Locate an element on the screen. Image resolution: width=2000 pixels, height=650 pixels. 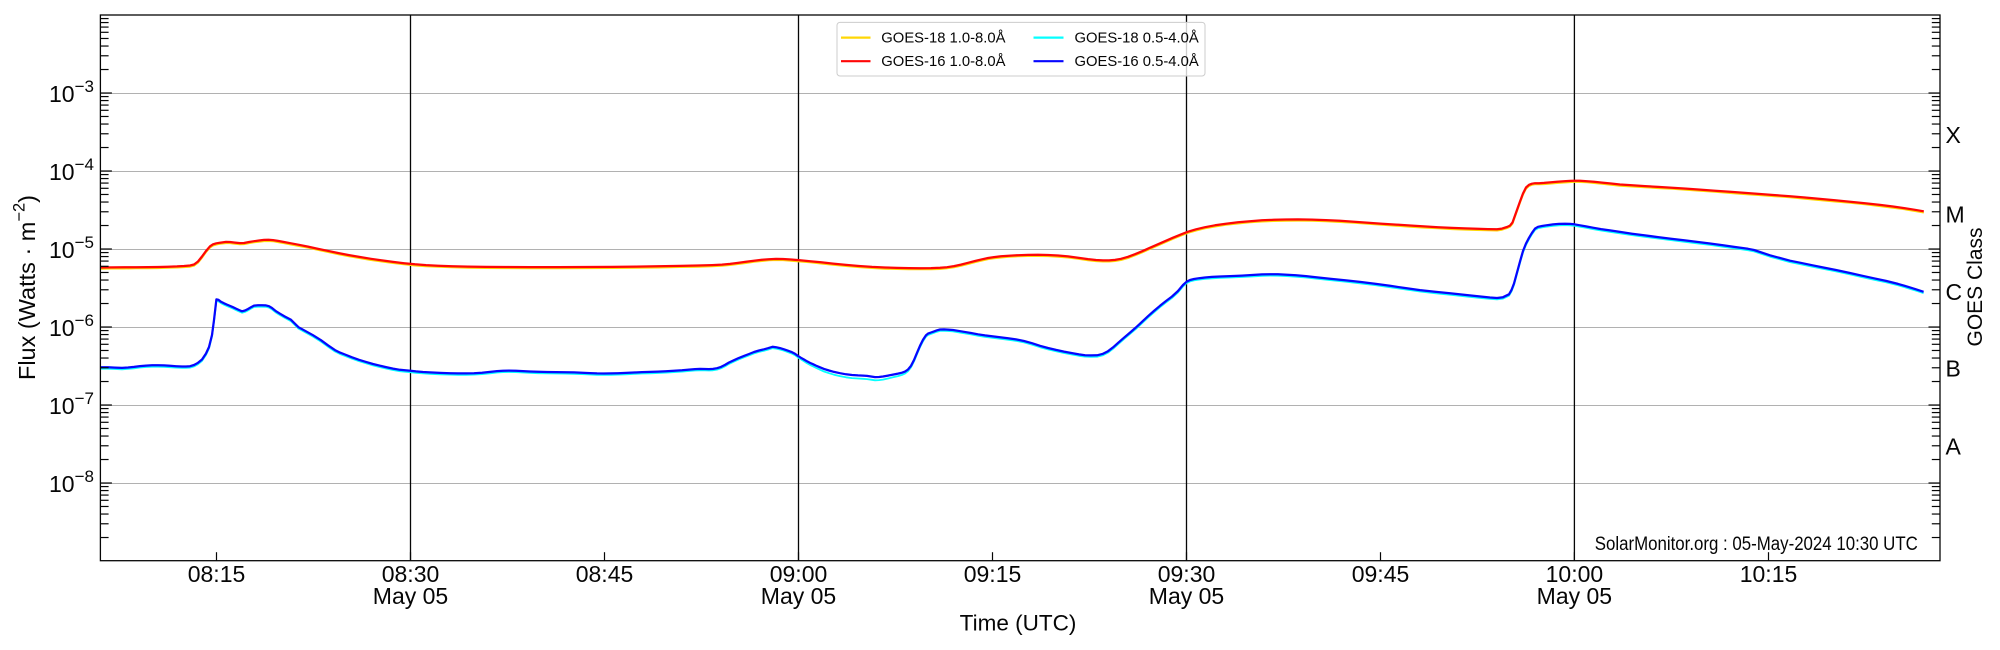
svg-text: GOES-16 0.5-4.0Å is located at coordinates (1137, 61).